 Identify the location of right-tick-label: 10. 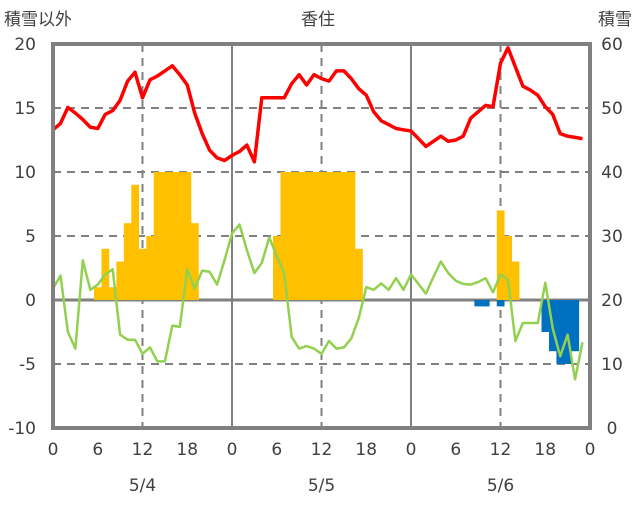
(612, 365).